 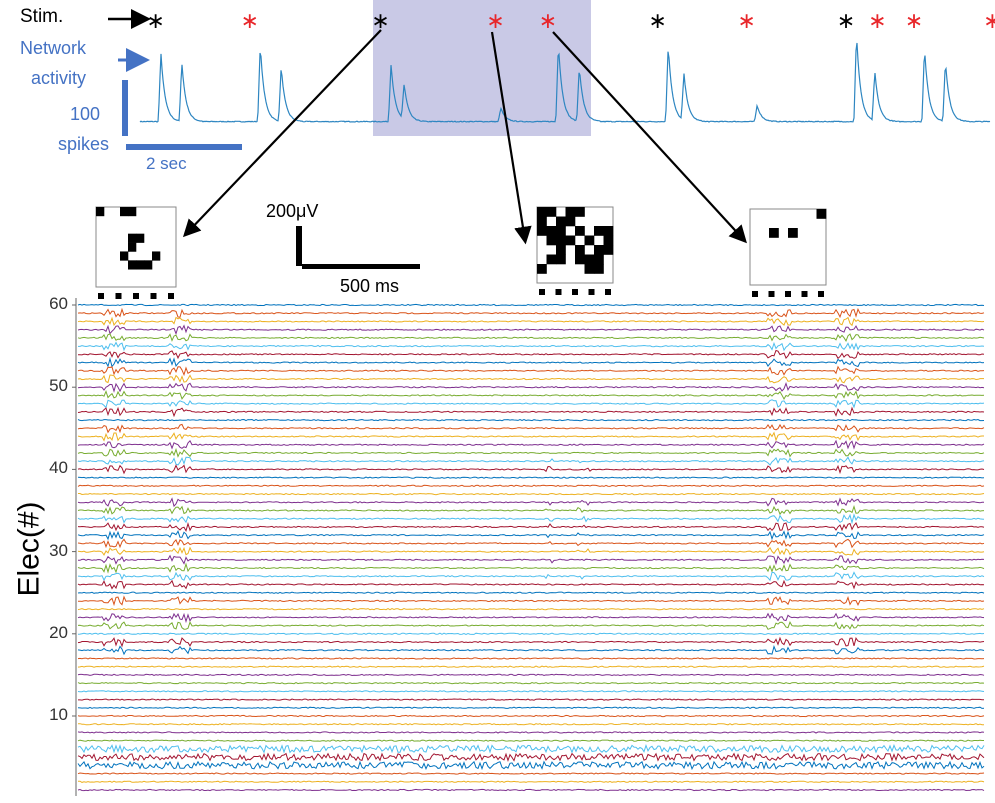 What do you see at coordinates (58, 303) in the screenshot?
I see `y-tick-label: 60` at bounding box center [58, 303].